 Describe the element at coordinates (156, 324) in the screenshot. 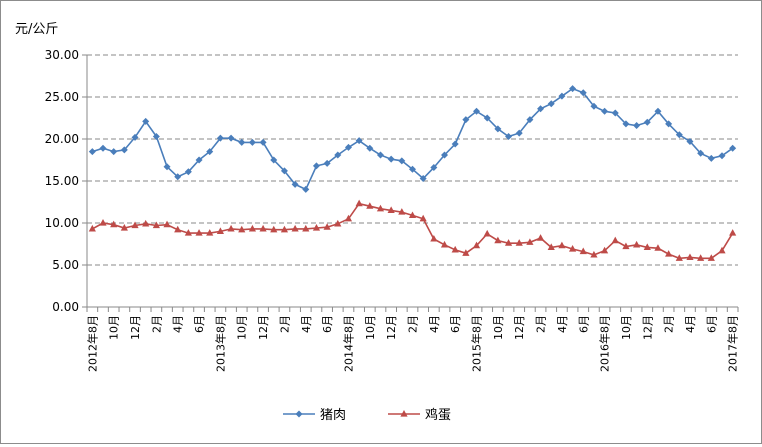

I see `x-tick-label: 2月` at that location.